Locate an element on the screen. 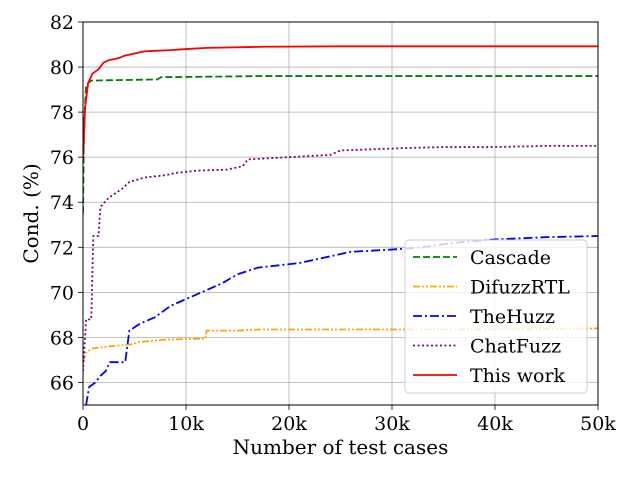  y-tick-label: 72 is located at coordinates (62, 248).